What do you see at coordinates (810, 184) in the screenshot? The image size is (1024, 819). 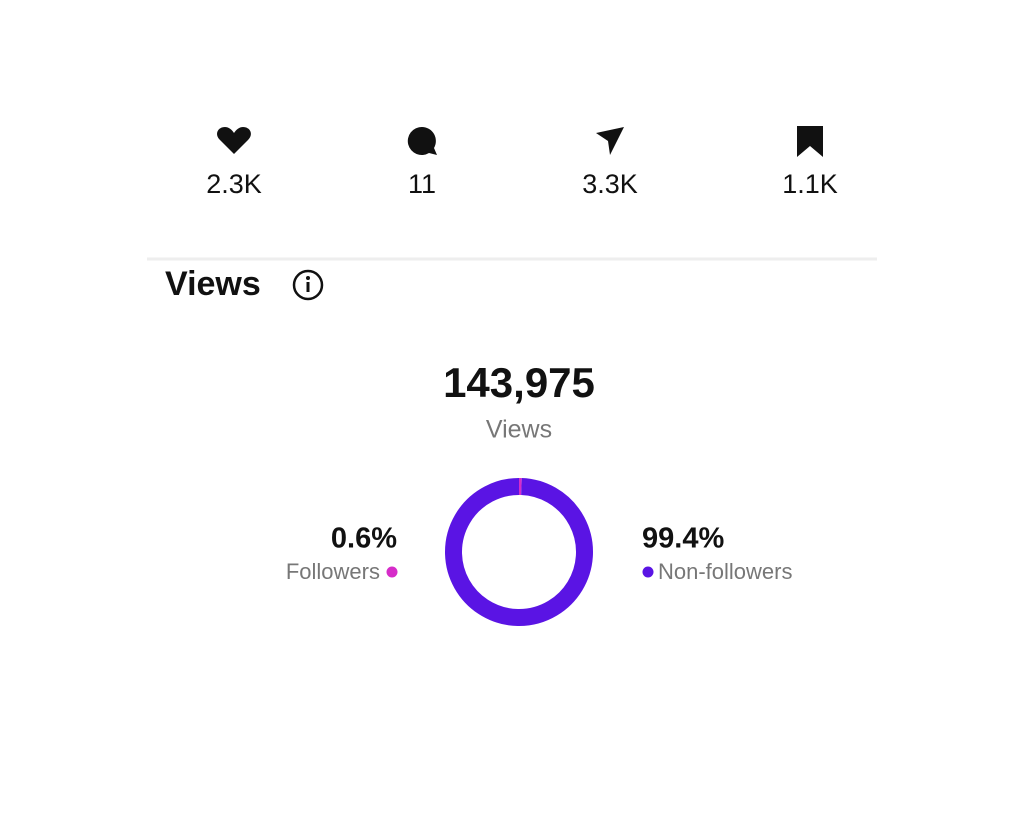 I see `saves-count: 1.1K` at bounding box center [810, 184].